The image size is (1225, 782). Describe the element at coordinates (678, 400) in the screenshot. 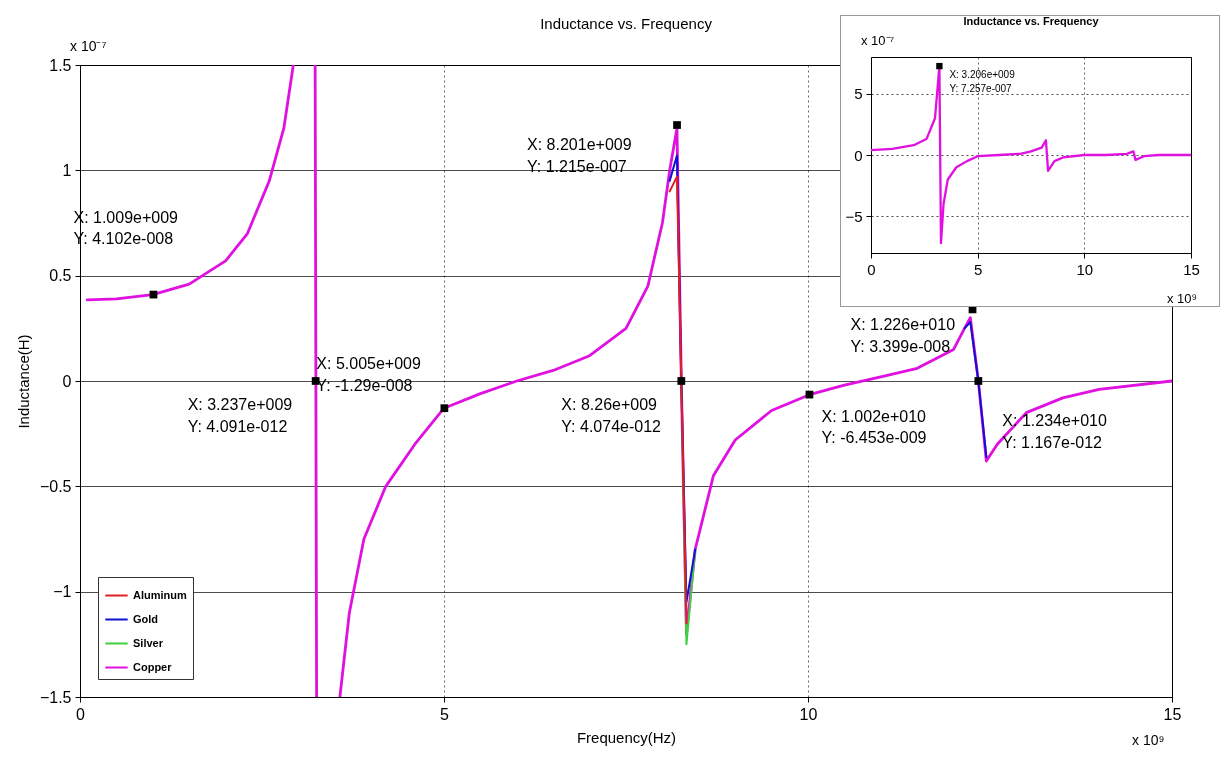

I see `line-series` at that location.